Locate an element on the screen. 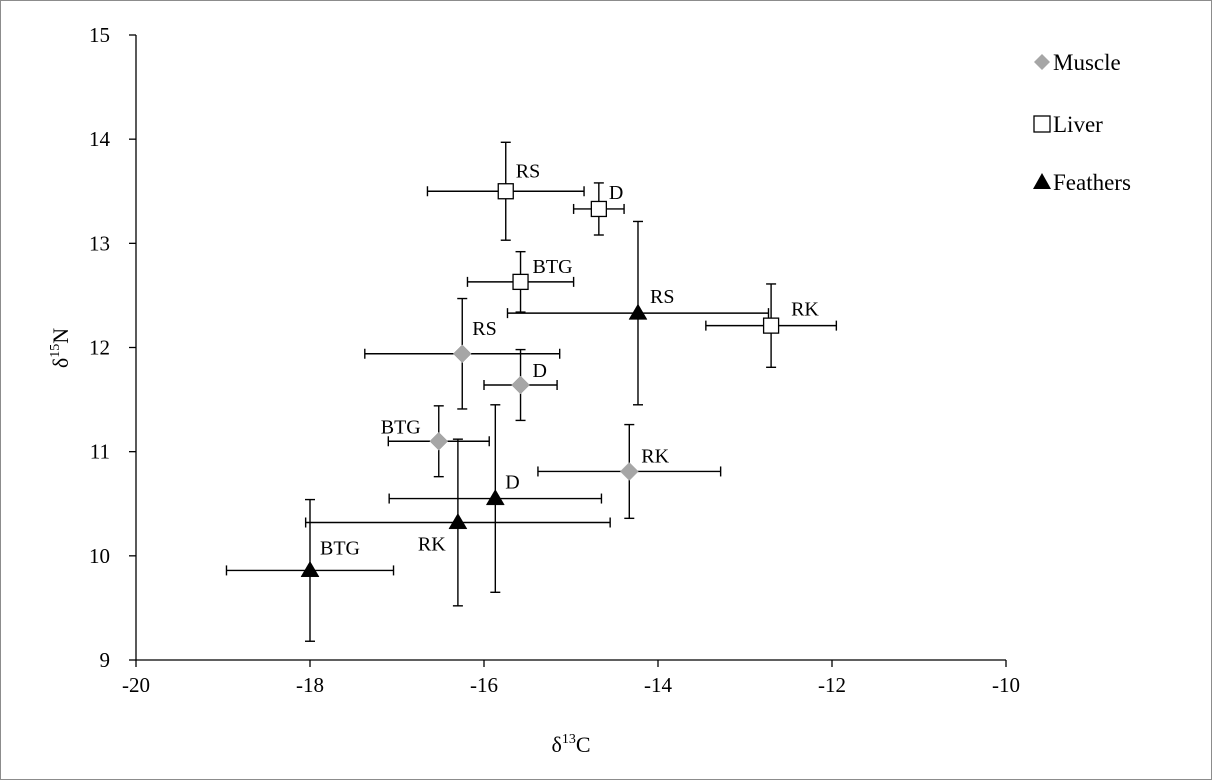 The height and width of the screenshot is (780, 1212). x-tick-label: -18 is located at coordinates (310, 685).